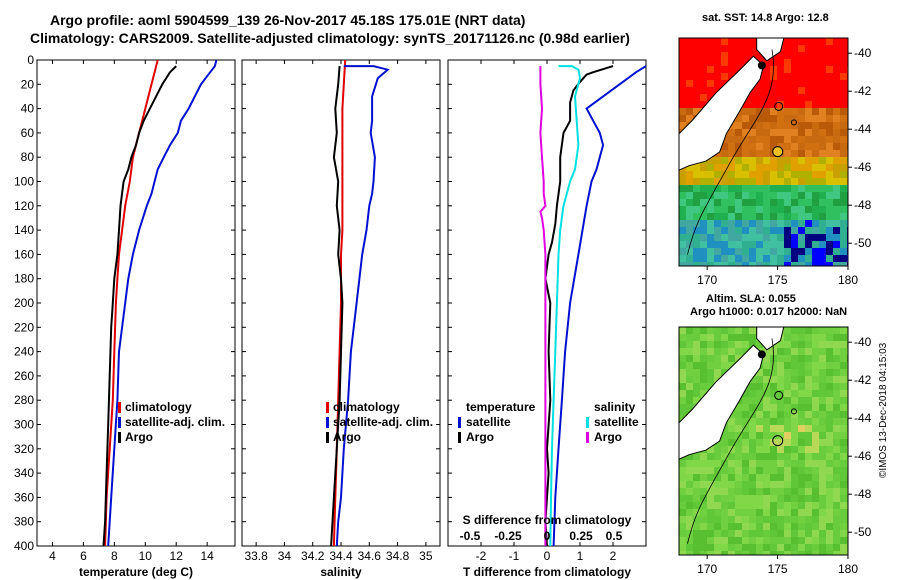  What do you see at coordinates (24, 473) in the screenshot?
I see `y-tick-label: 340` at bounding box center [24, 473].